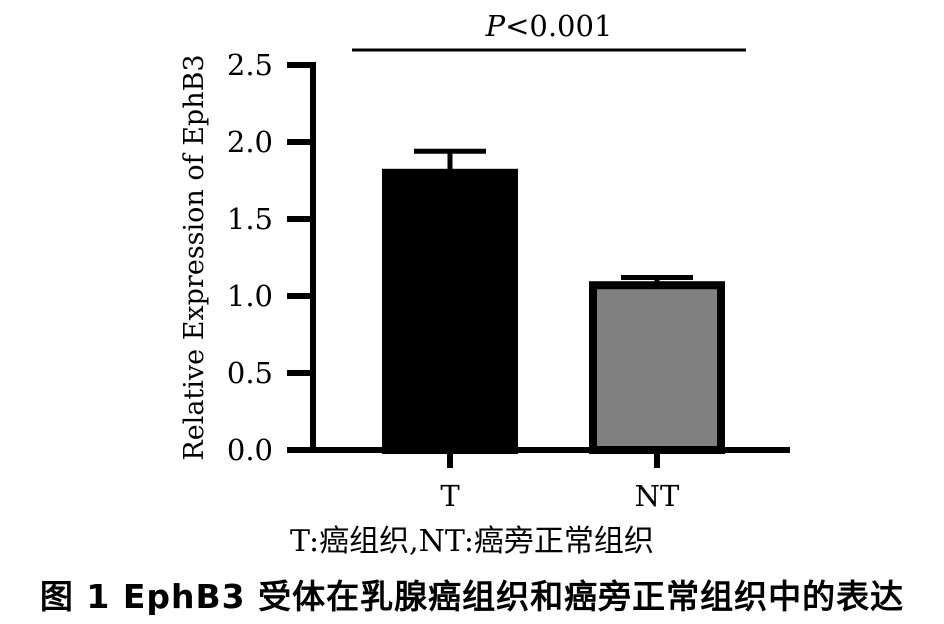 The width and height of the screenshot is (944, 624). What do you see at coordinates (250, 296) in the screenshot?
I see `y-tick-label: 1.0` at bounding box center [250, 296].